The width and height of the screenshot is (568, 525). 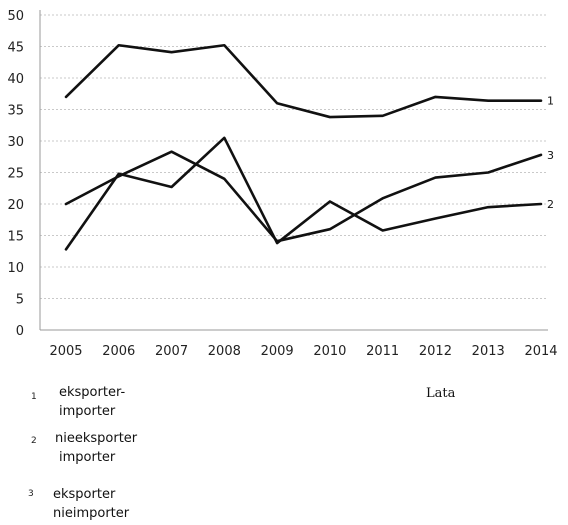 I want to click on y-tick-label: 50, so click(x=15, y=16).